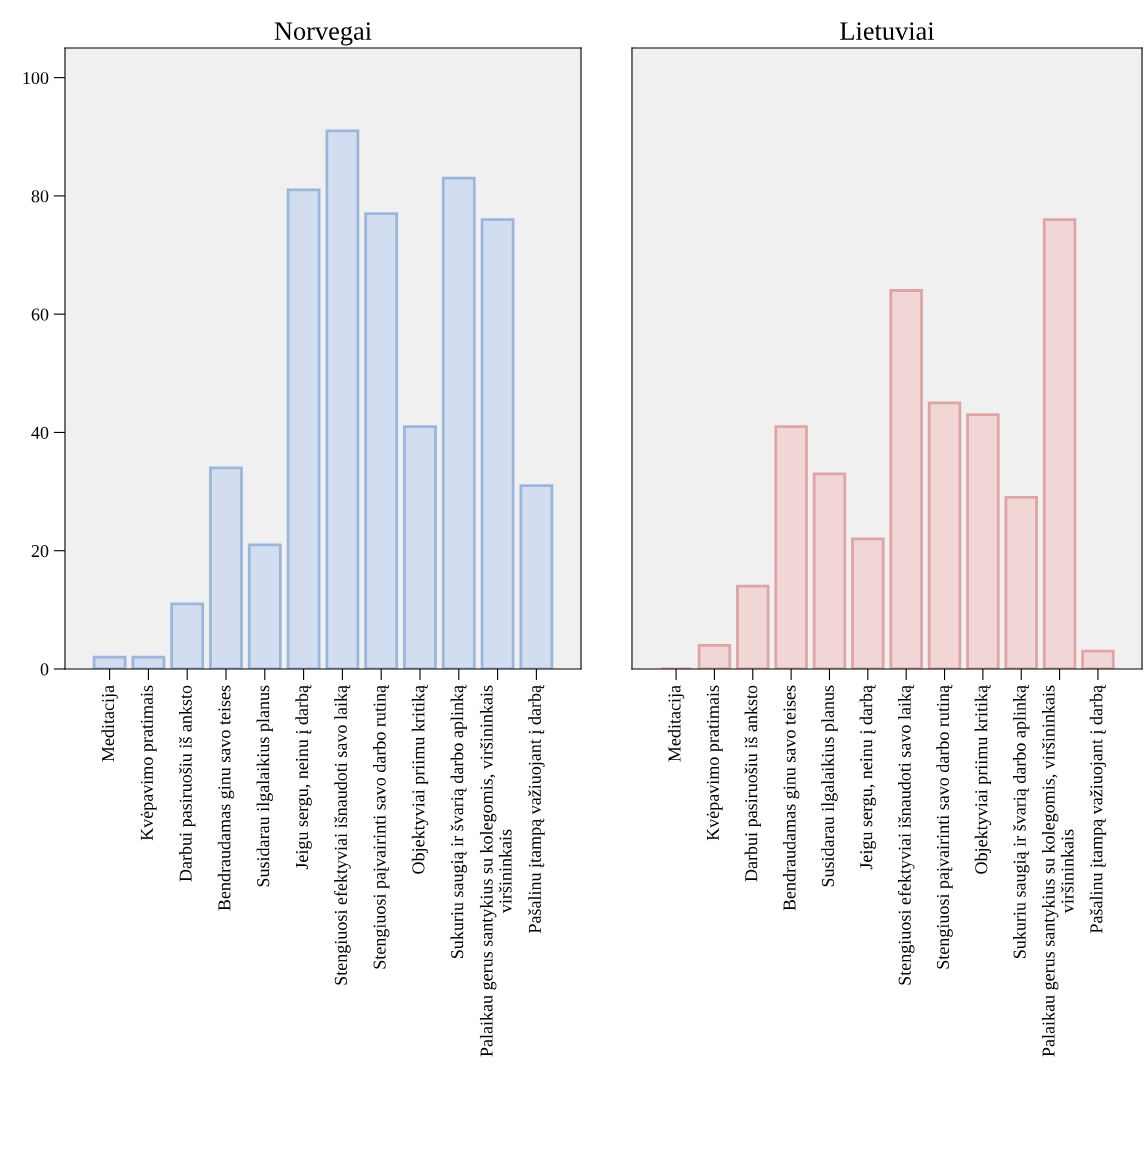  Describe the element at coordinates (40, 314) in the screenshot. I see `y-tick-label: 60` at that location.